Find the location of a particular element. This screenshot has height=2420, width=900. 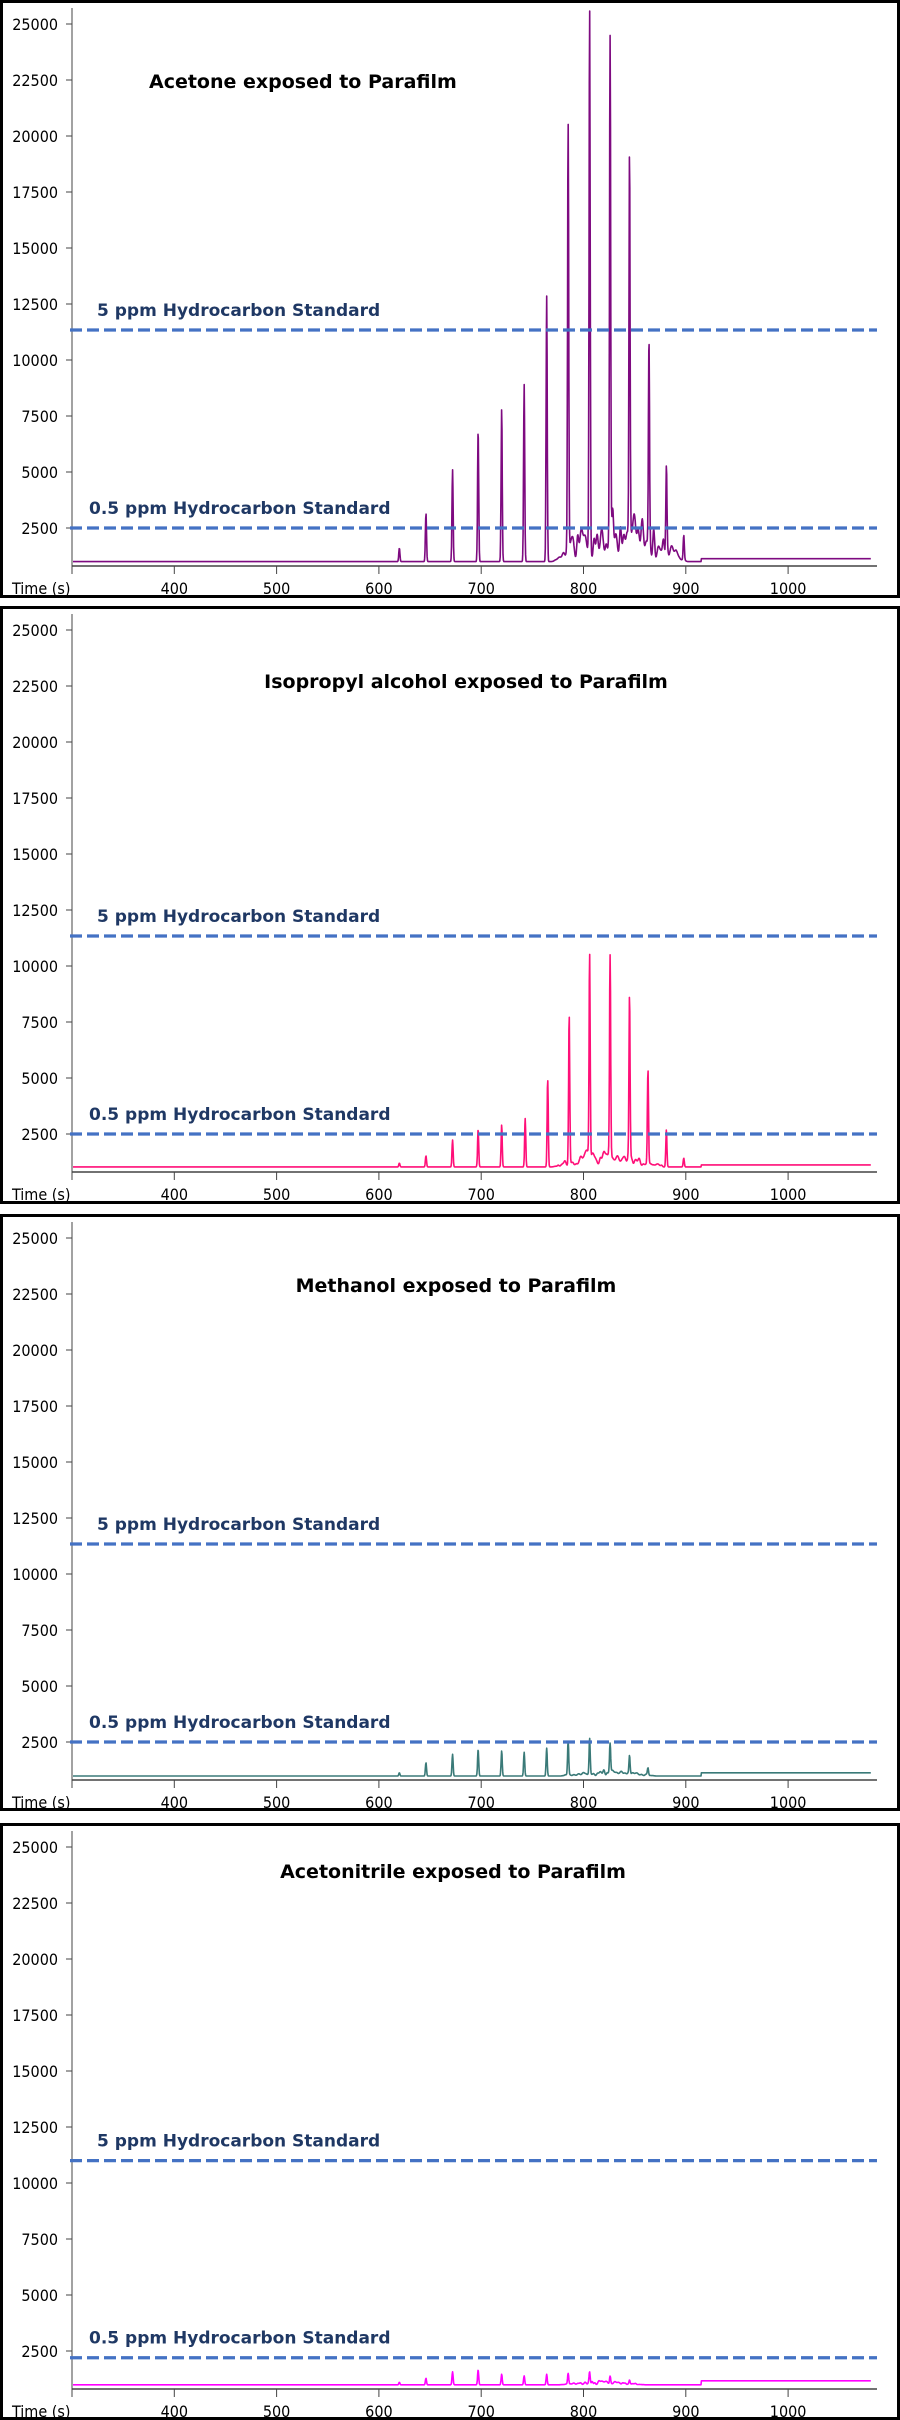

chart-title: Methanol exposed to Parafilm is located at coordinates (456, 1286).